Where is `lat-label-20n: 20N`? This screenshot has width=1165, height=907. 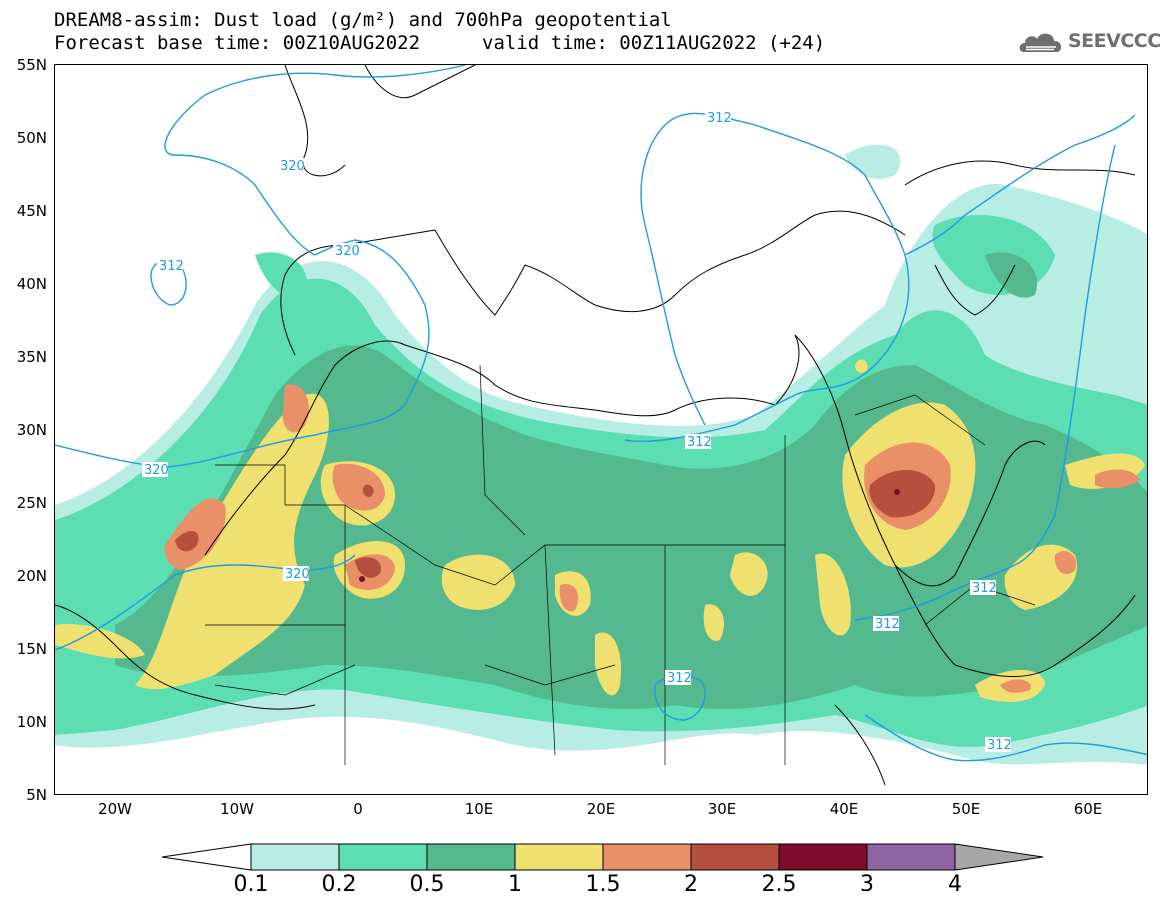
lat-label-20n: 20N is located at coordinates (31, 576).